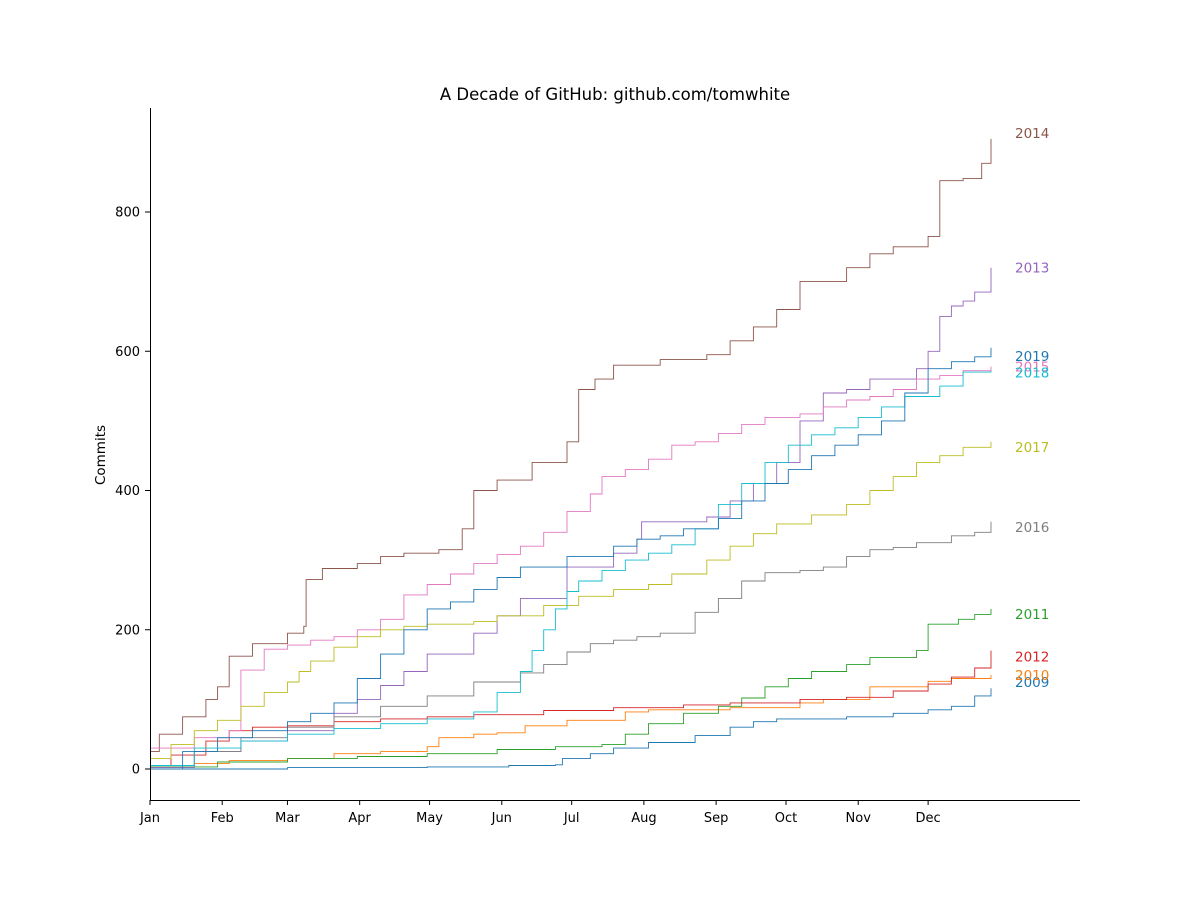 This screenshot has width=1200, height=900. Describe the element at coordinates (1032, 374) in the screenshot. I see `series-label-2018: 2018` at that location.